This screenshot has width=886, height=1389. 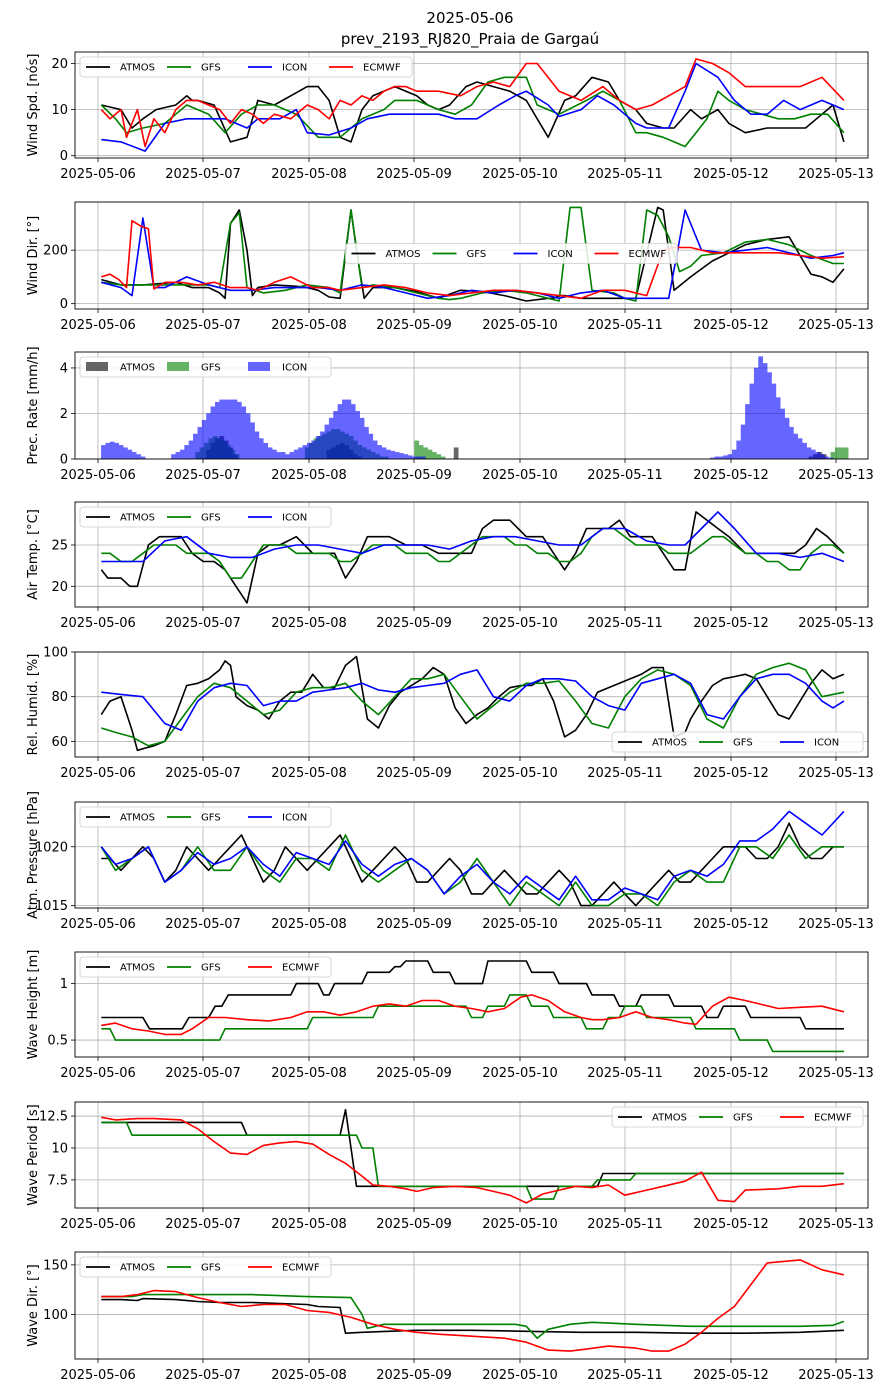 What do you see at coordinates (59, 697) in the screenshot?
I see `y-tick-label: 80` at bounding box center [59, 697].